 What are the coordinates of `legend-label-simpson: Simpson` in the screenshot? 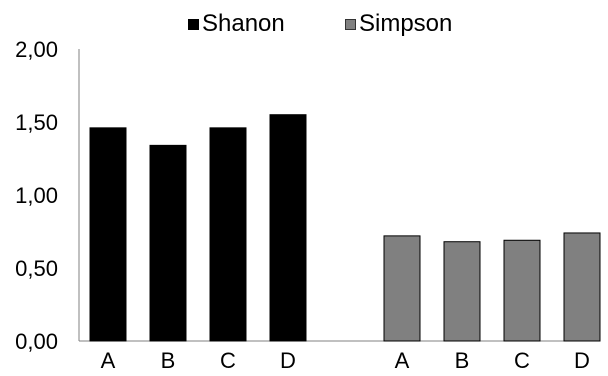 It's located at (406, 23).